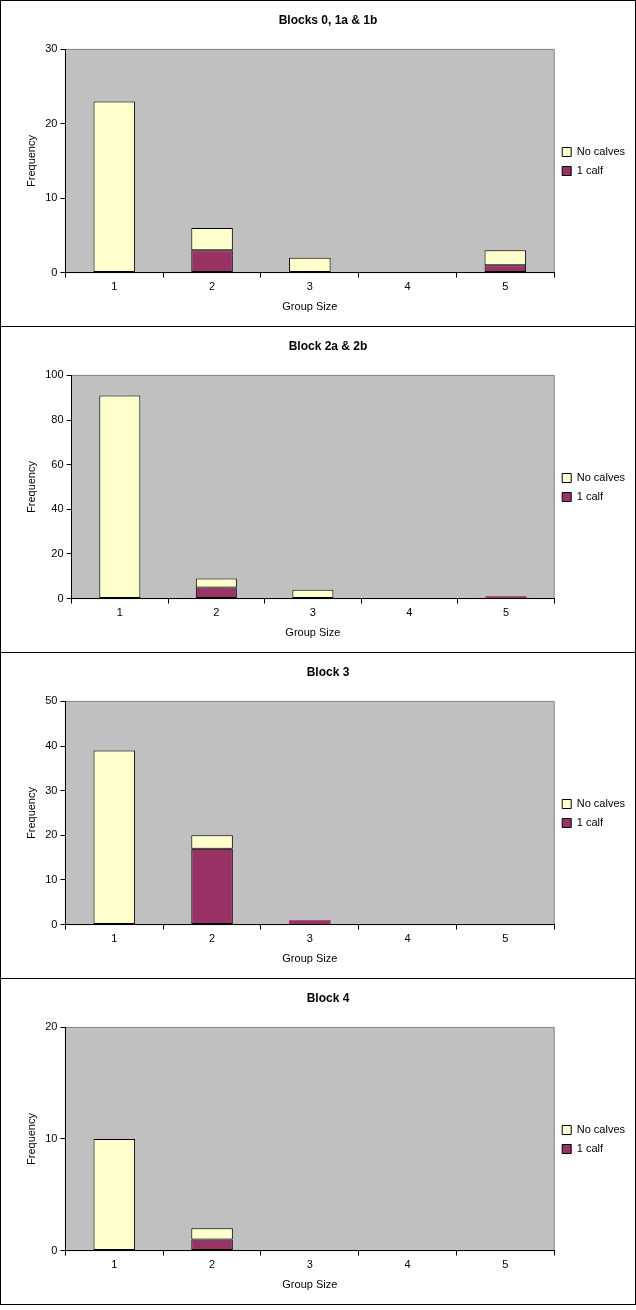 The image size is (636, 1310). I want to click on chart-title: Block 3, so click(328, 671).